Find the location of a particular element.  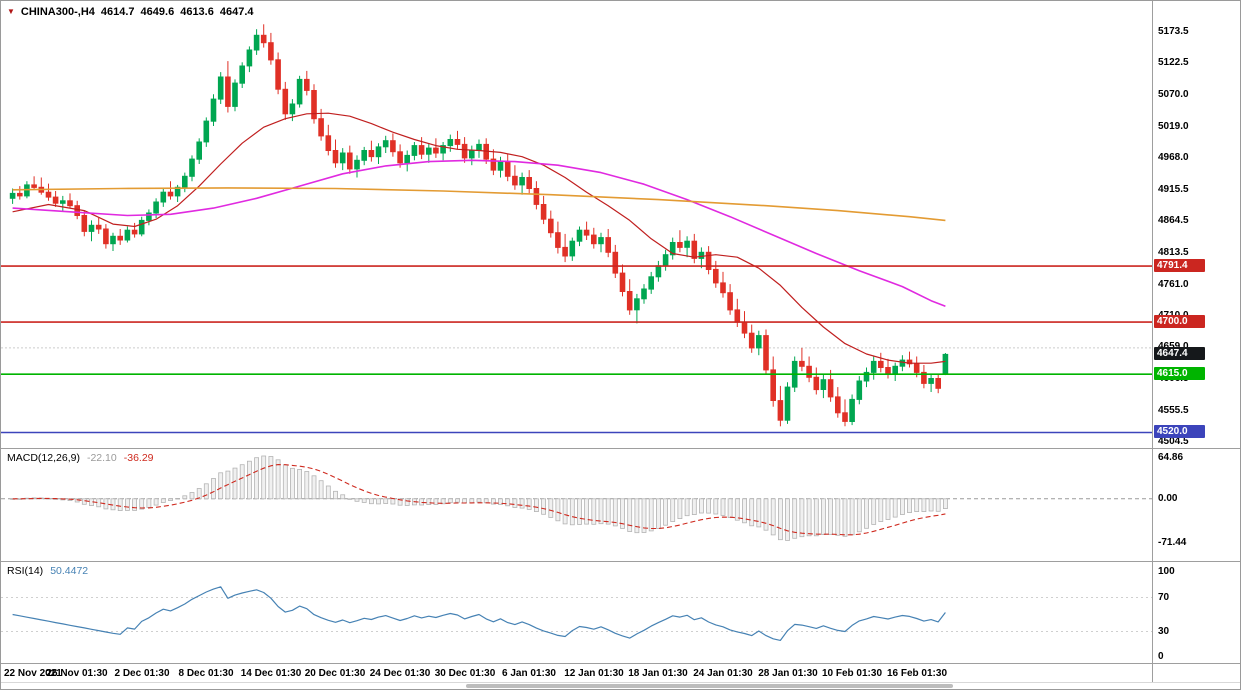

horizontal-scrollbar is located at coordinates (620, 686).